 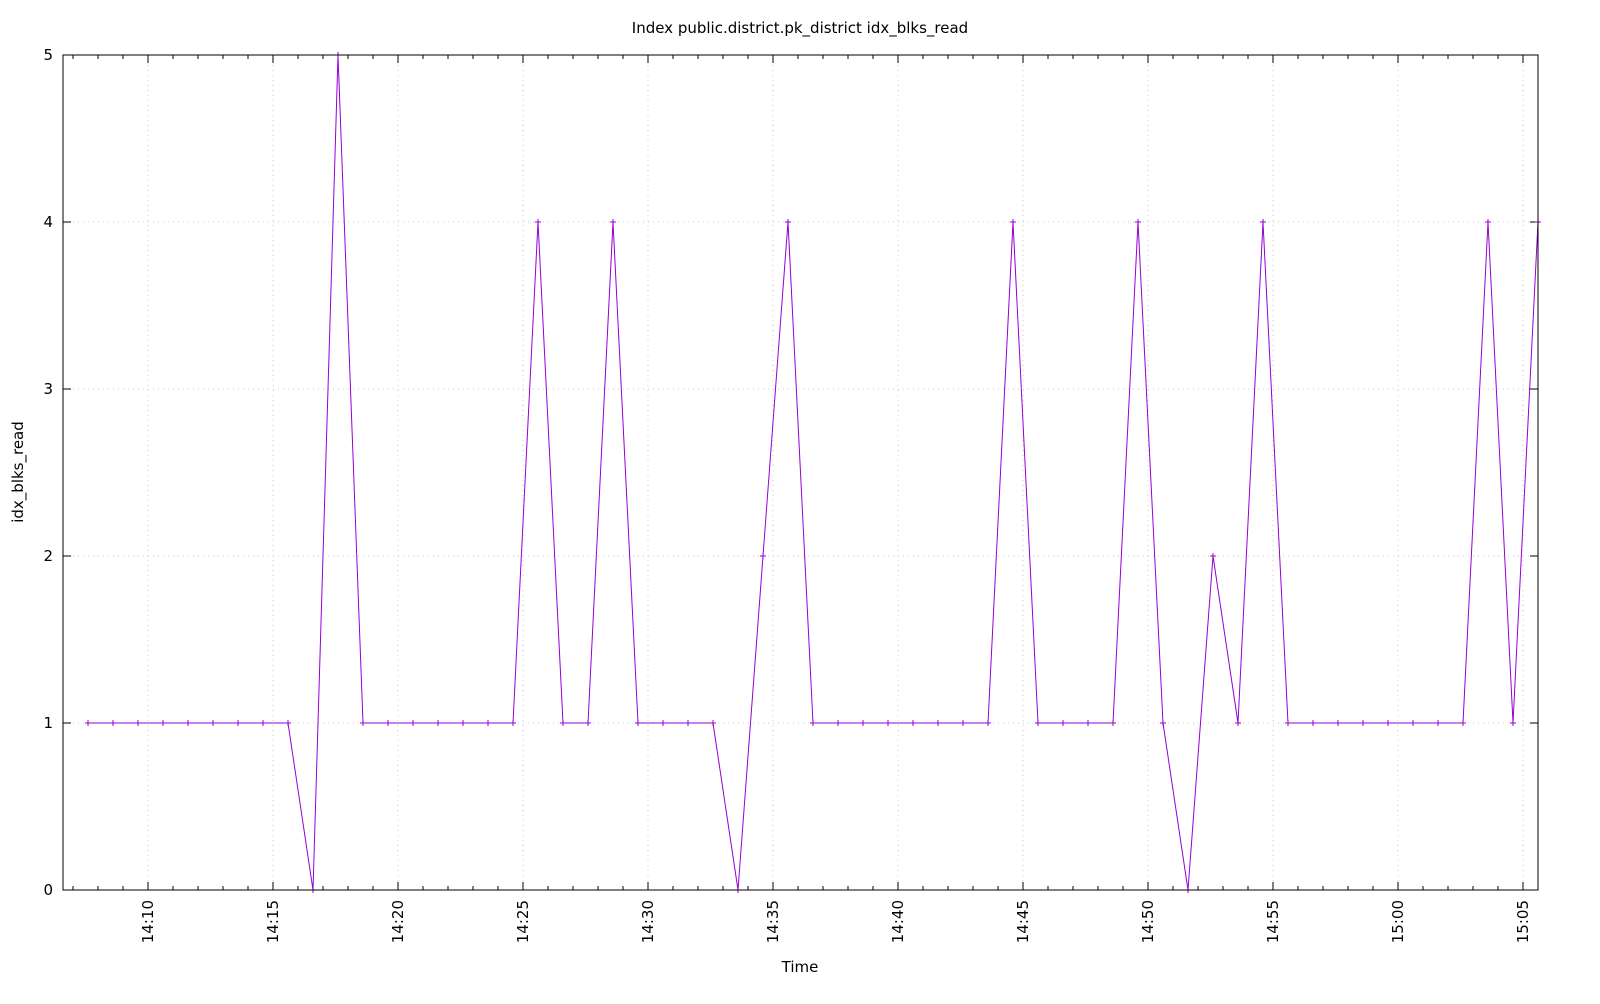 What do you see at coordinates (148, 921) in the screenshot?
I see `x-tick-label: 14:10` at bounding box center [148, 921].